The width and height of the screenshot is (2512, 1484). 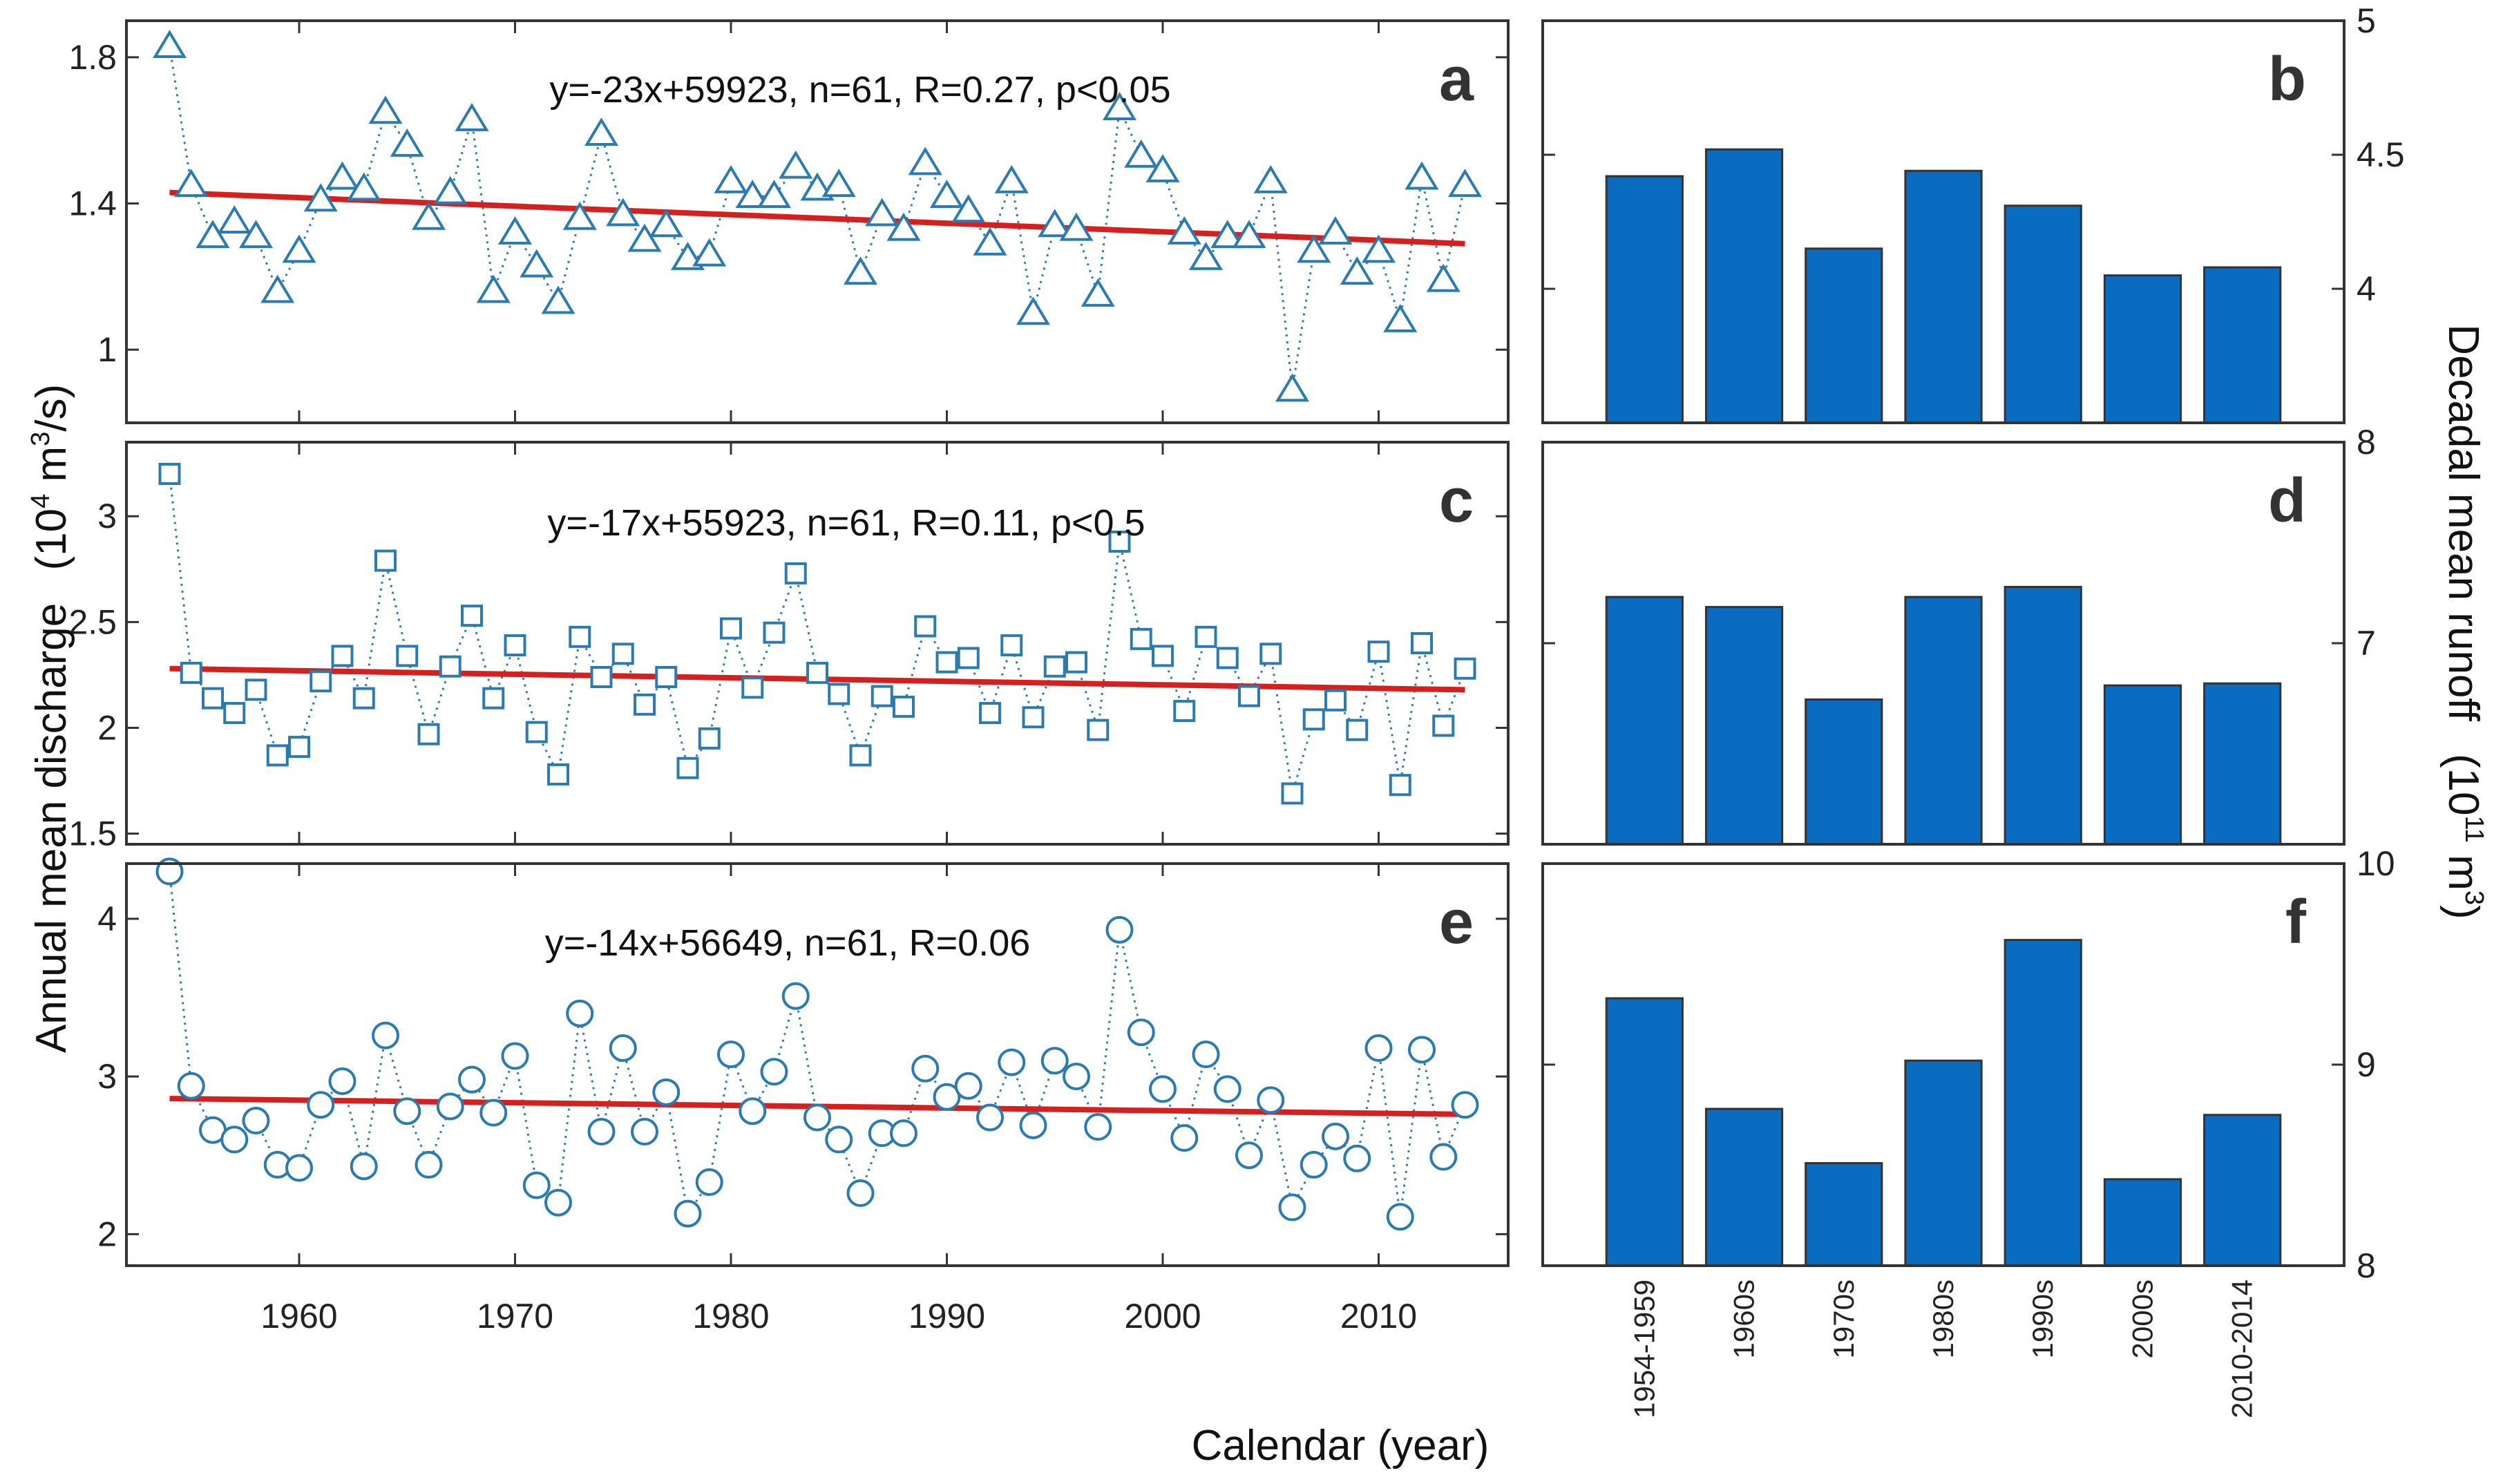 I want to click on panel-b: 4 4.5 5 b, so click(x=1973, y=212).